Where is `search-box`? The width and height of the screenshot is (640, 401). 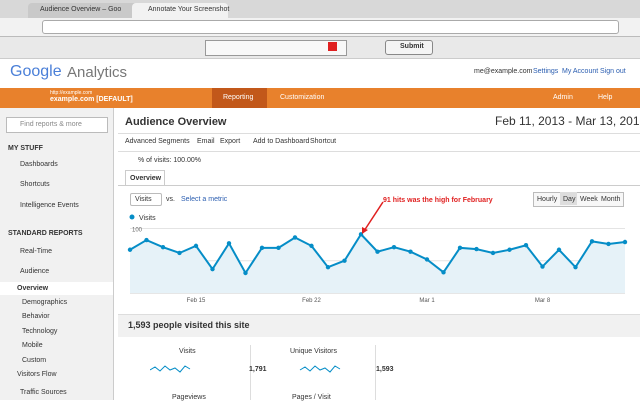
search-box is located at coordinates (57, 125).